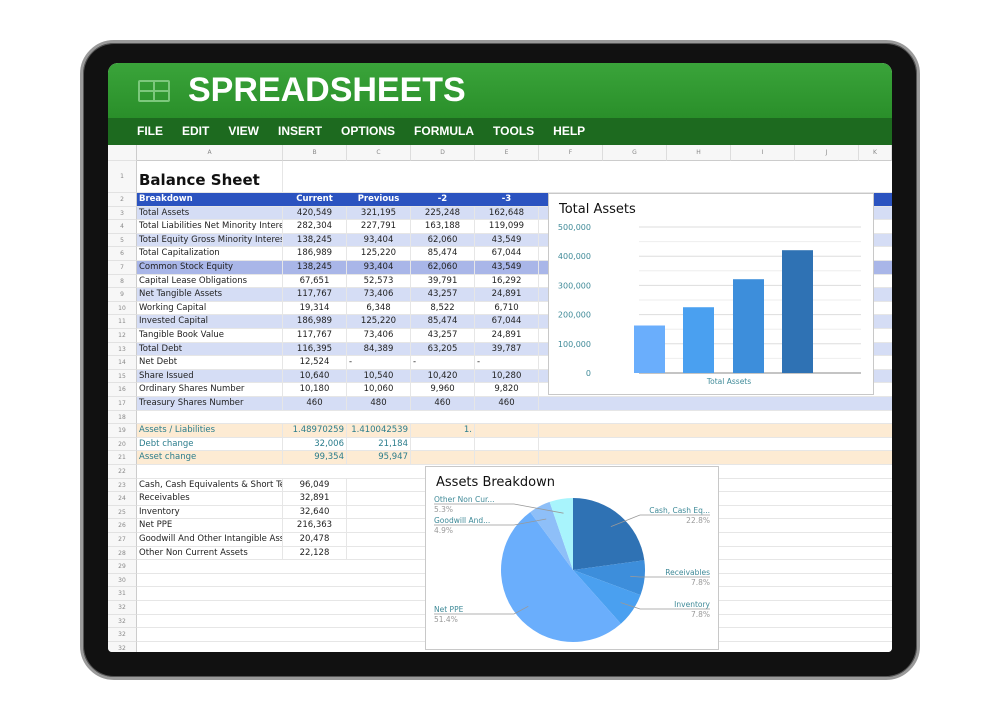 Image resolution: width=1000 pixels, height=724 pixels. I want to click on label-cell: Total Assets, so click(210, 213).